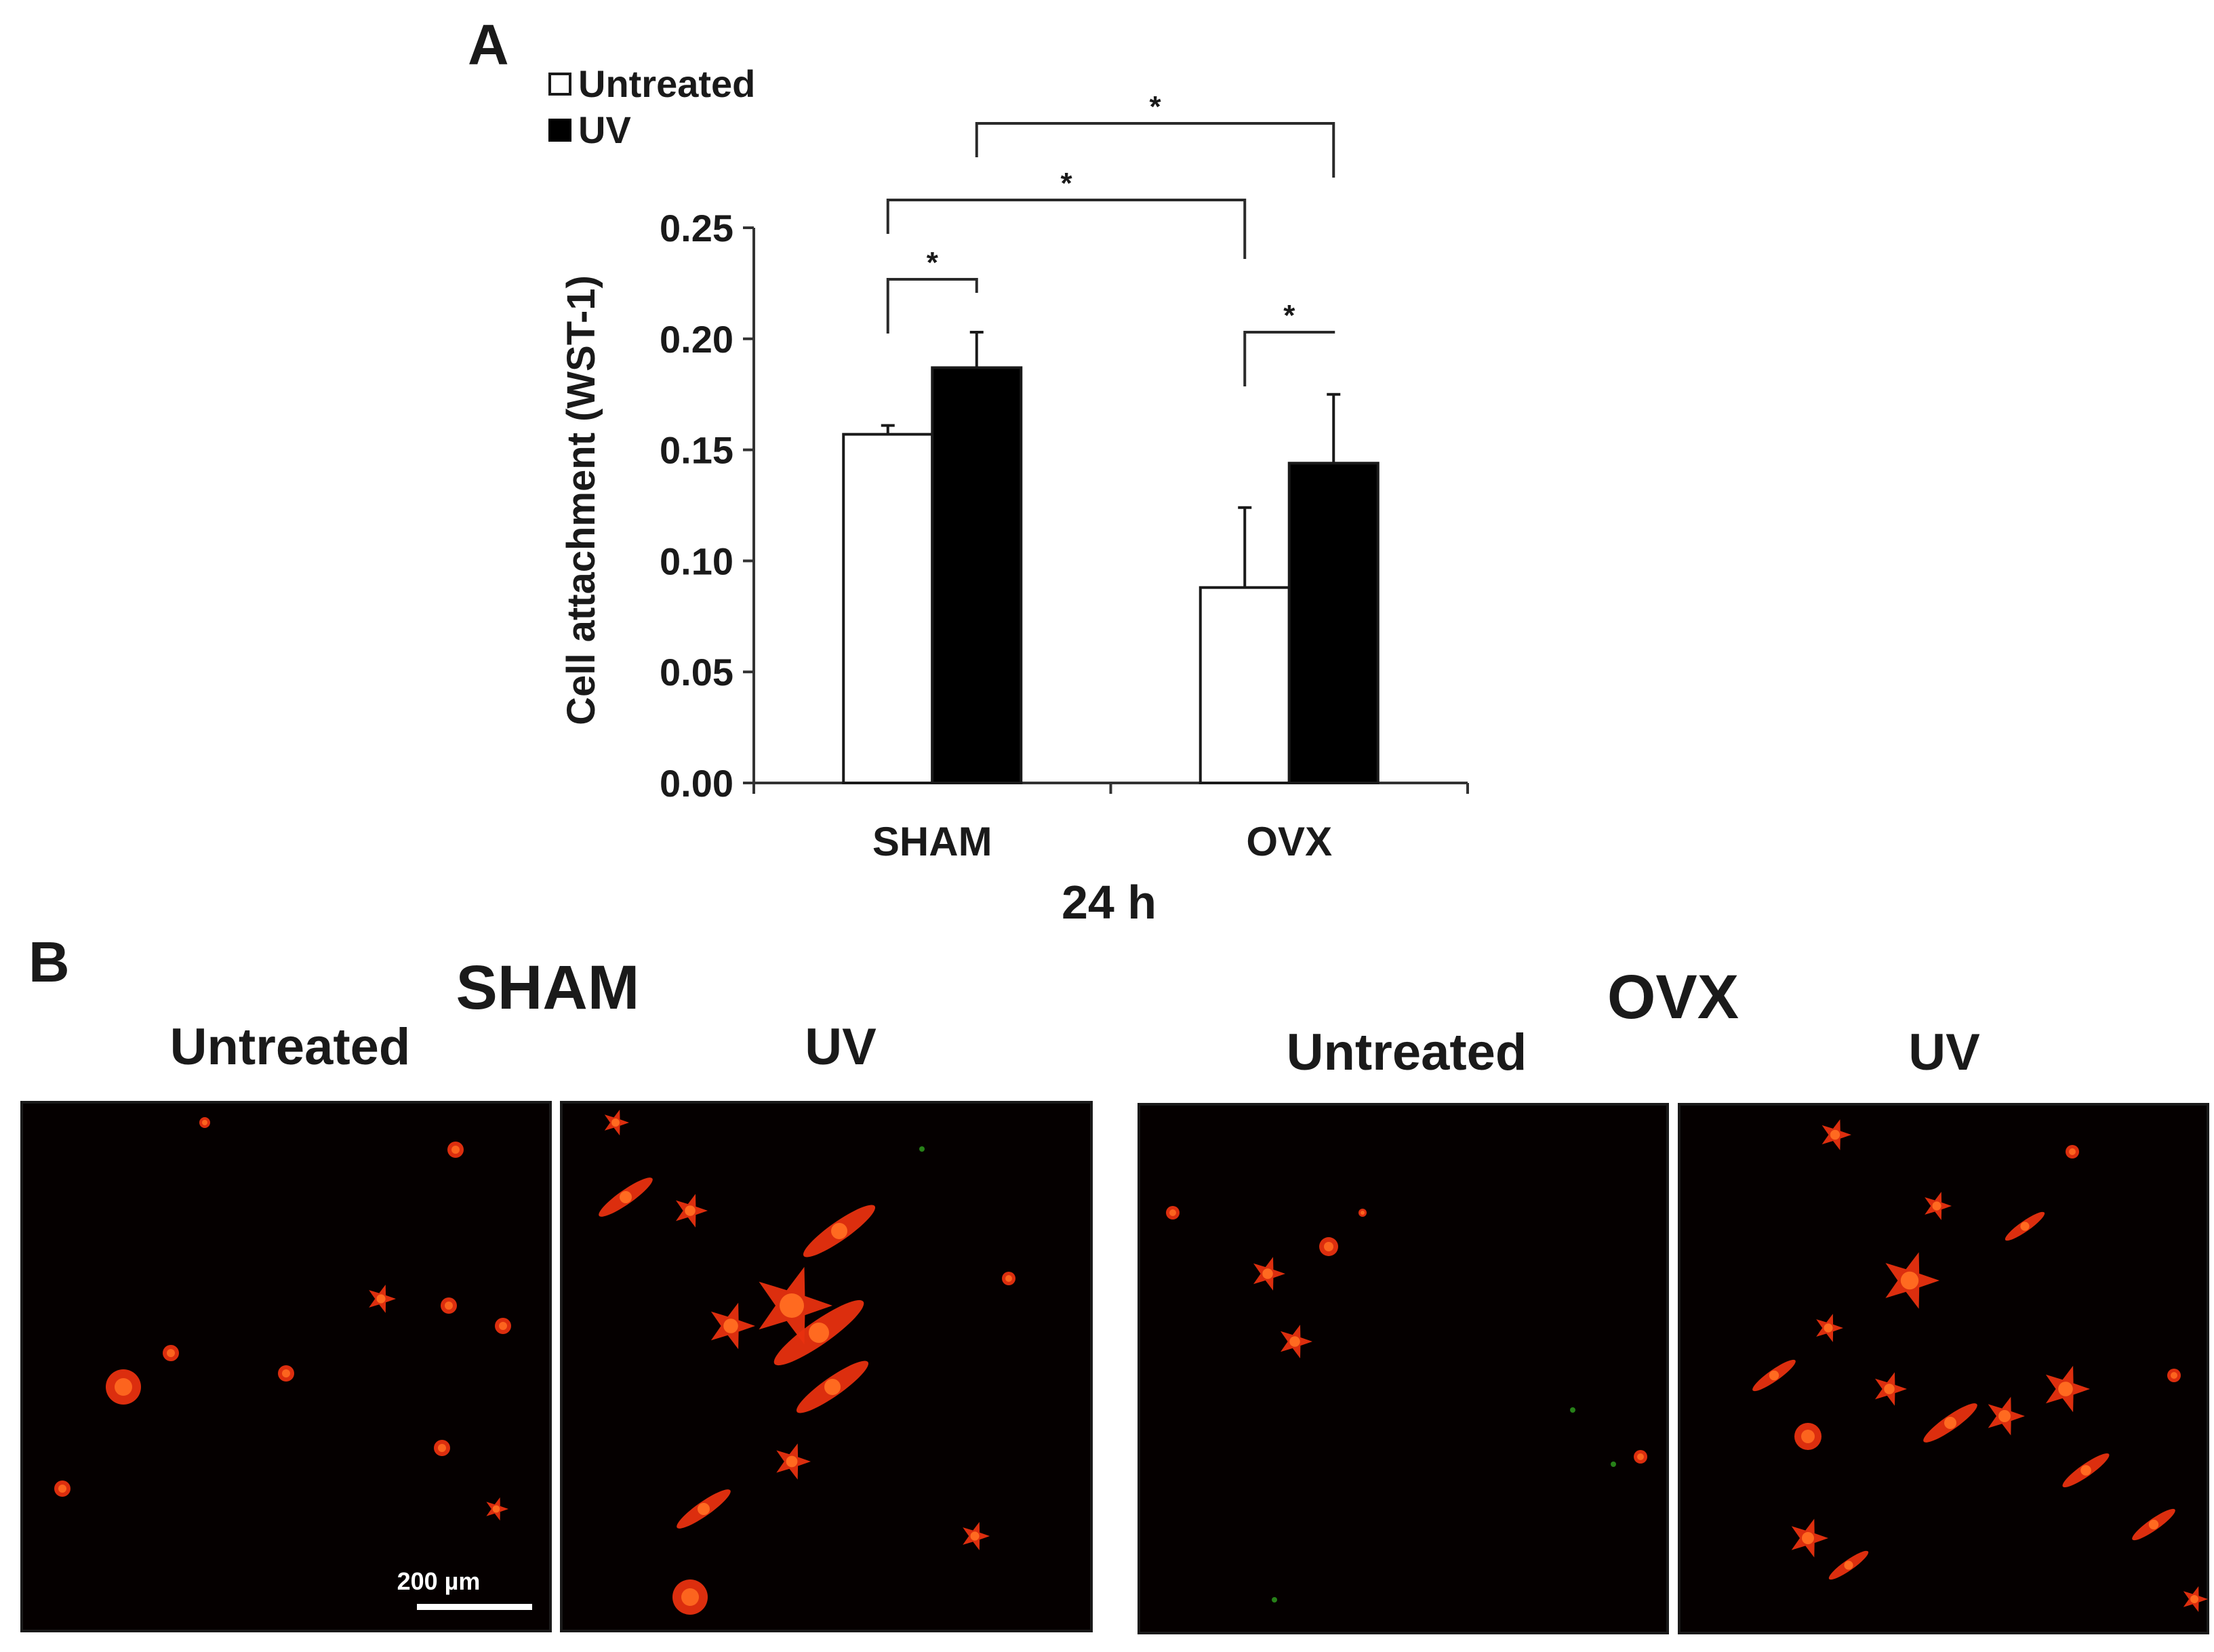 The image size is (2214, 1652). Describe the element at coordinates (696, 672) in the screenshot. I see `y-tick-label: 0.05` at that location.